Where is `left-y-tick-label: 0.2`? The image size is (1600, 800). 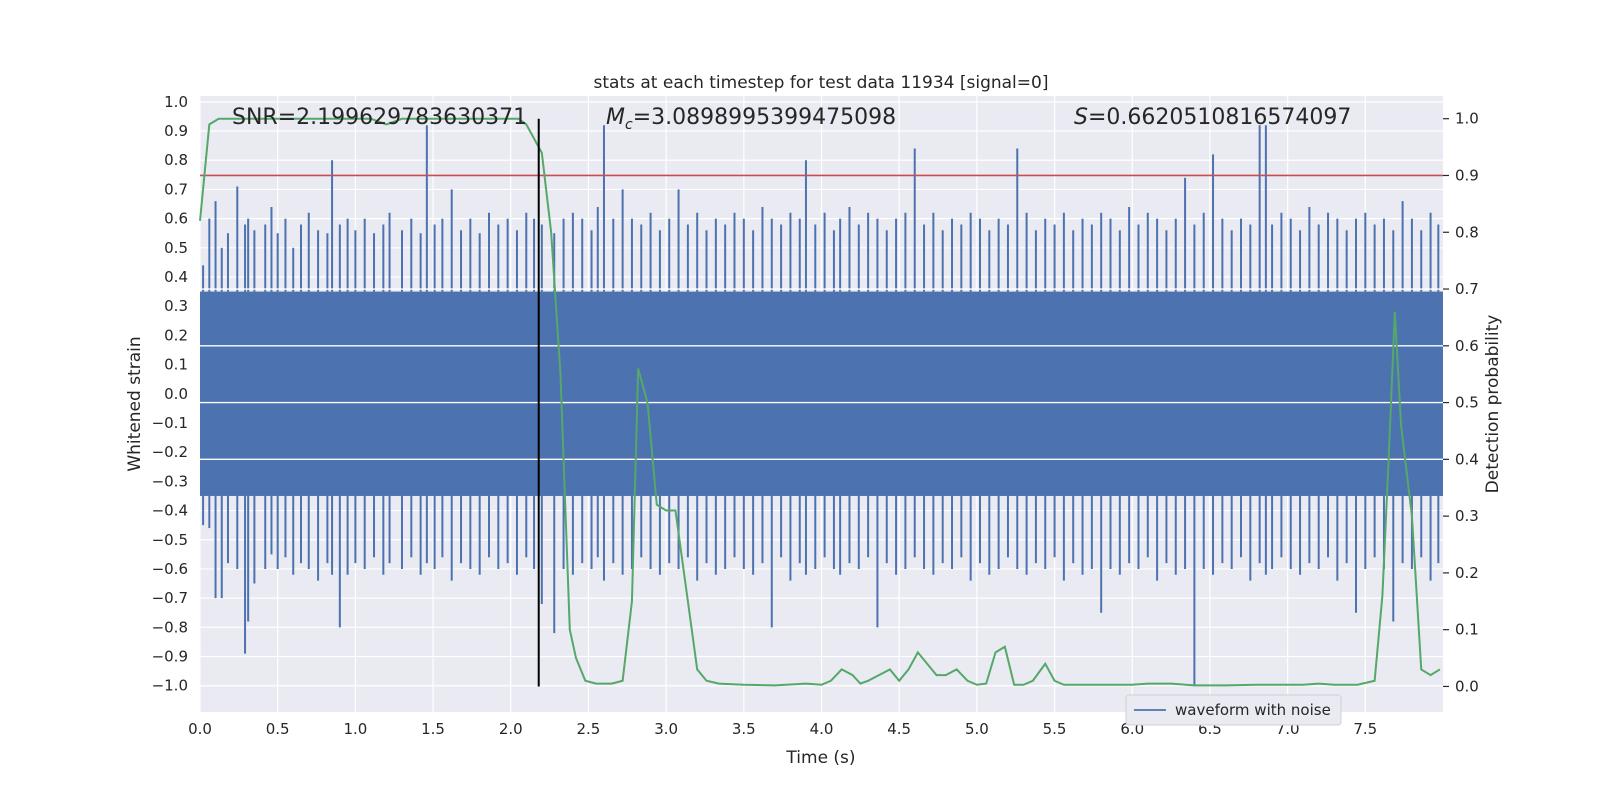 left-y-tick-label: 0.2 is located at coordinates (176, 335).